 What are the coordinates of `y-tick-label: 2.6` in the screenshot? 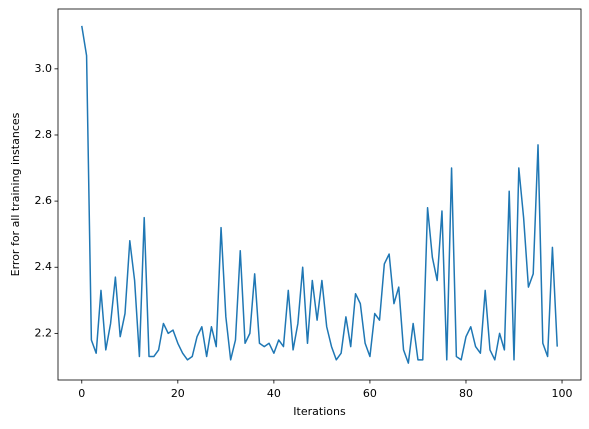 It's located at (44, 200).